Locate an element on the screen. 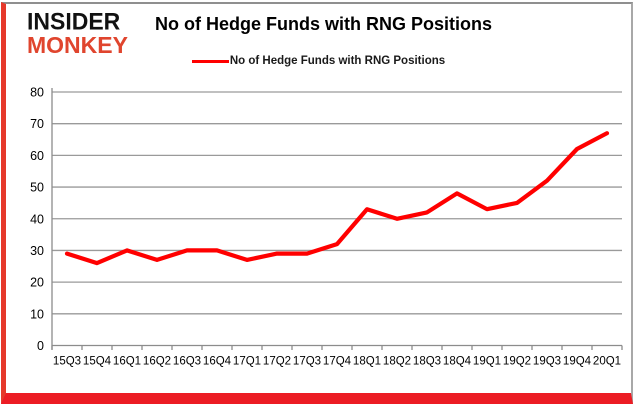 The image size is (637, 408). x-tick-label: 17Q3 is located at coordinates (307, 362).